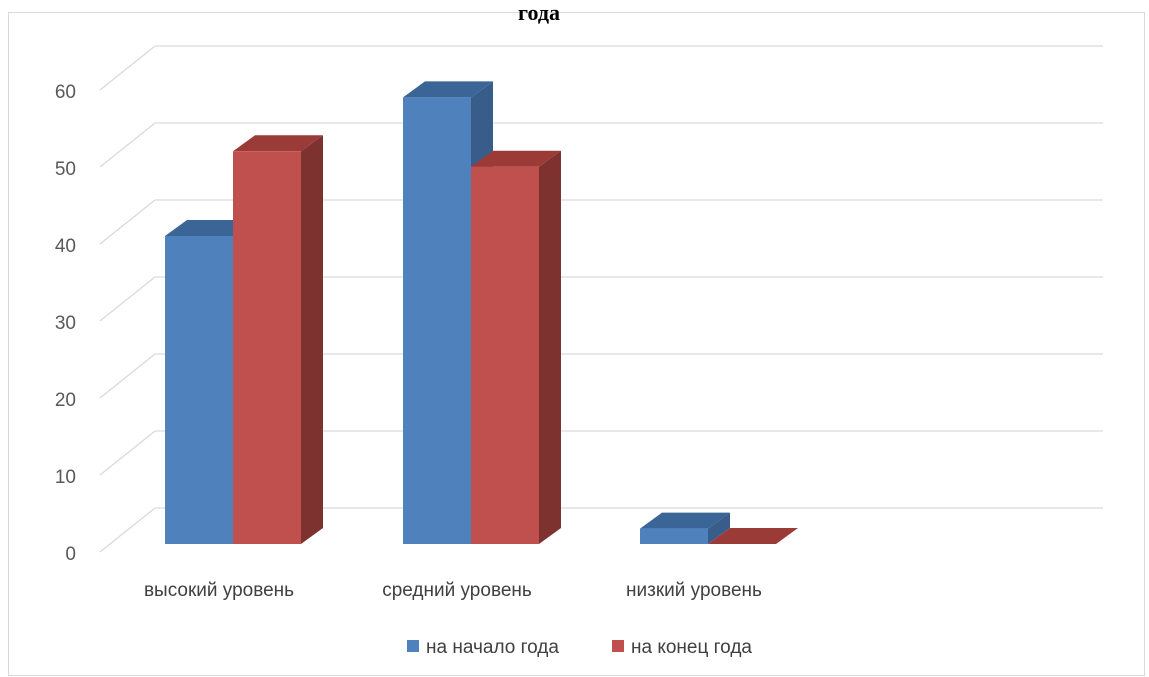 The width and height of the screenshot is (1149, 677). What do you see at coordinates (70, 554) in the screenshot?
I see `y-tick-label: 0` at bounding box center [70, 554].